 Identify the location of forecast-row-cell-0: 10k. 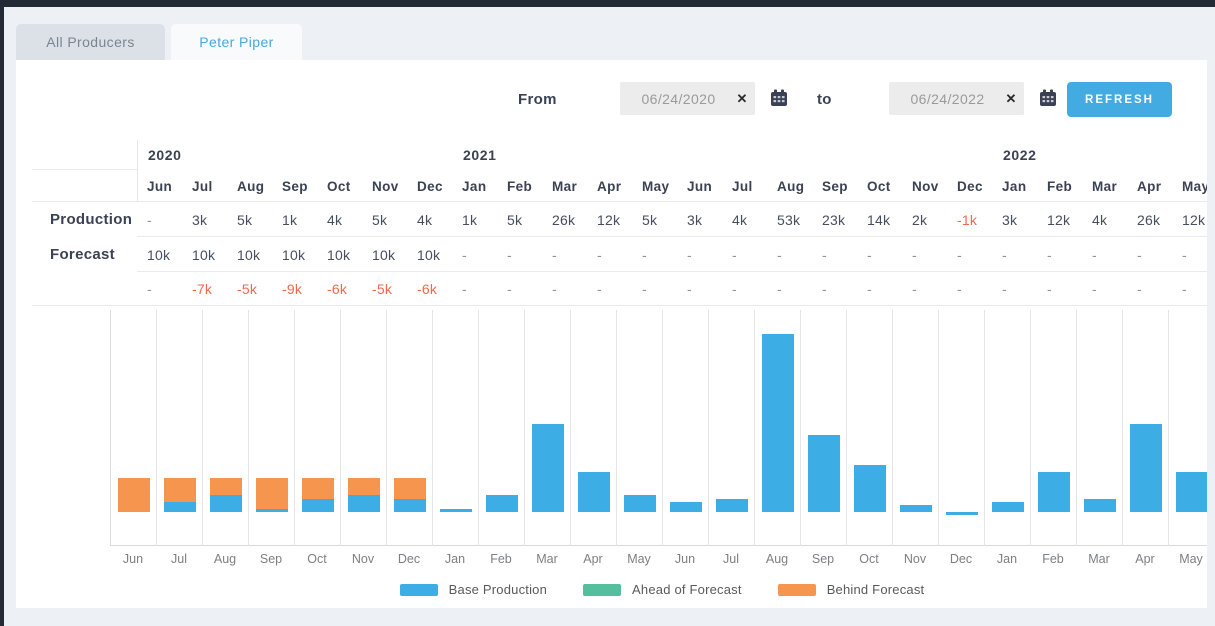
(159, 254).